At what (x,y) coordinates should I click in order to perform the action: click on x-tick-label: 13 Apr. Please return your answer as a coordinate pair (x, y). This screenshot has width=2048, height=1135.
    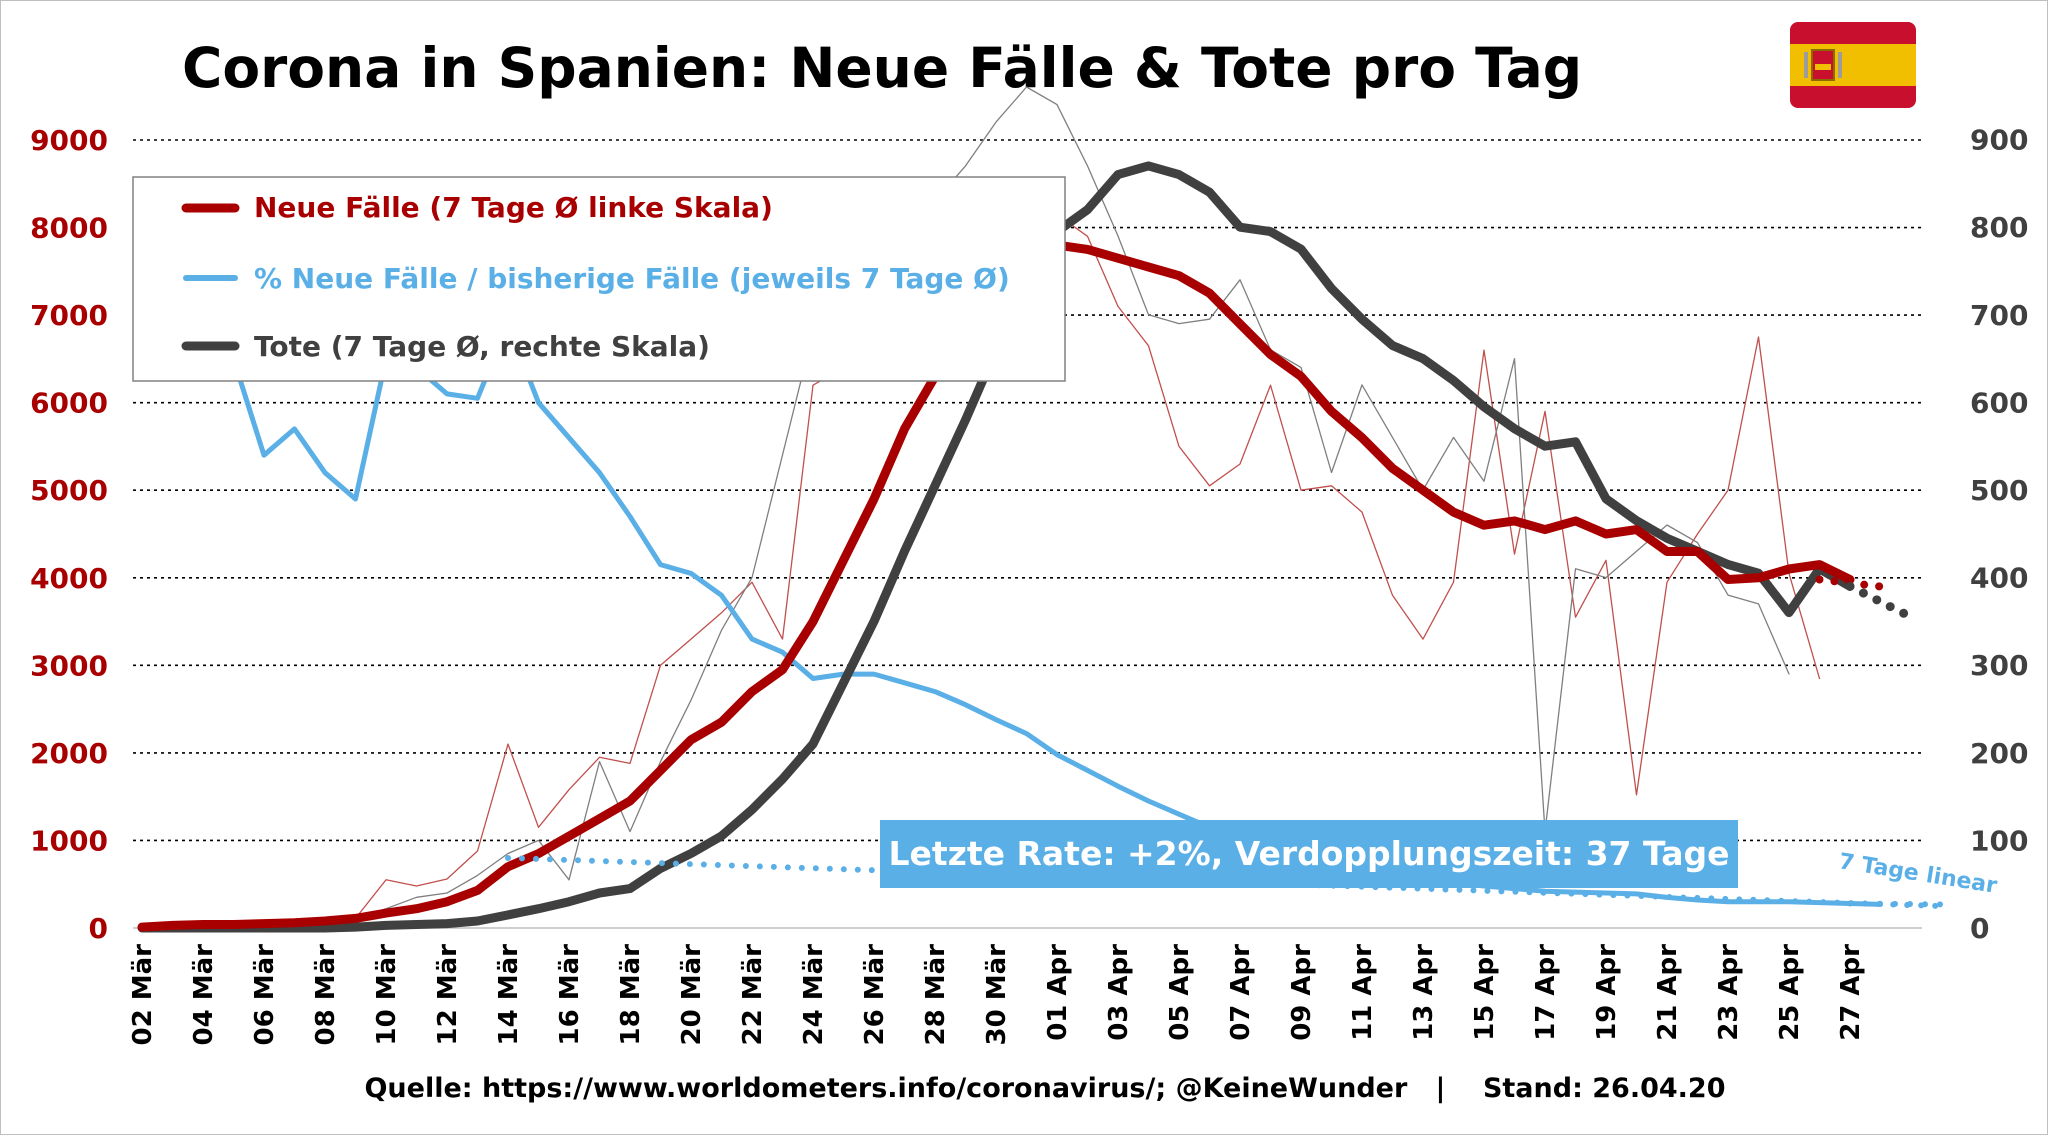
    Looking at the image, I should click on (1424, 992).